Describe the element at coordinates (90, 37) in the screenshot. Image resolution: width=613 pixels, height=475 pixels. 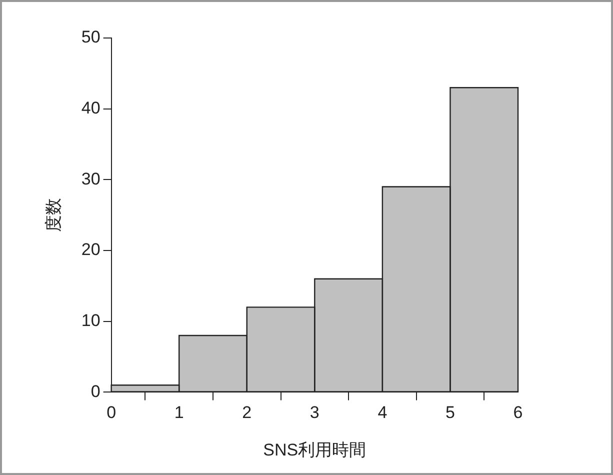
I see `y-tick-label: 50` at that location.